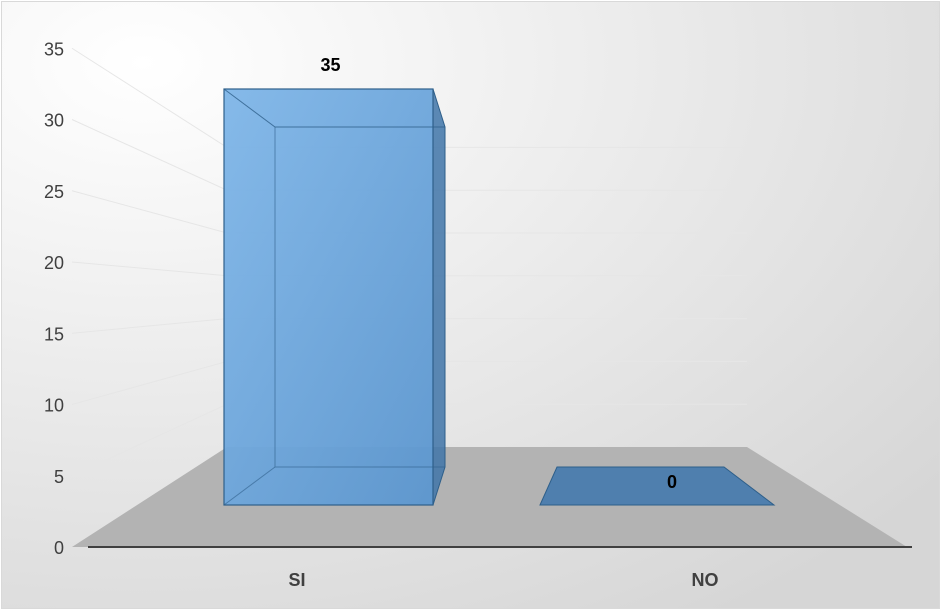  Describe the element at coordinates (59, 548) in the screenshot. I see `y-tick-label: 0` at that location.